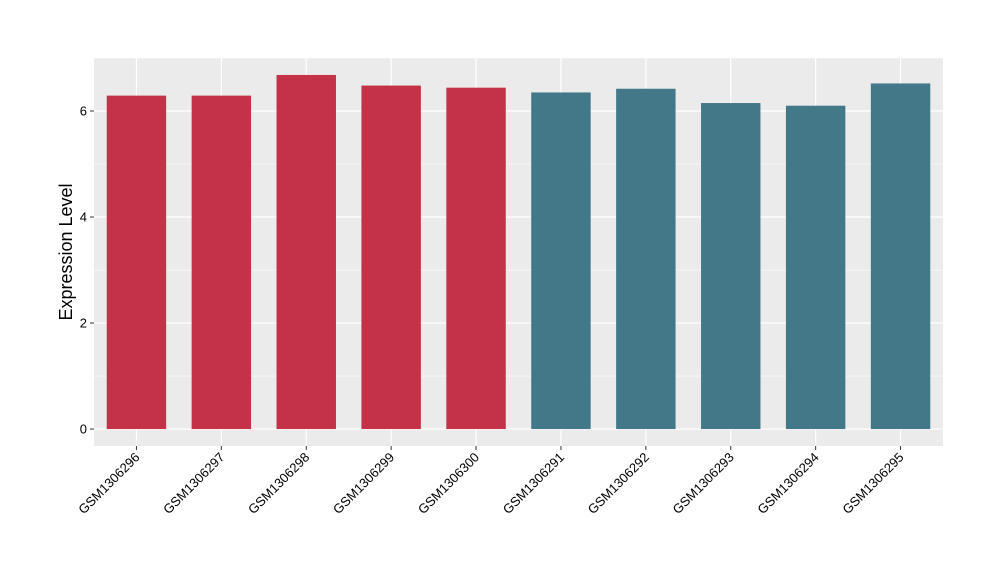  Describe the element at coordinates (533, 483) in the screenshot. I see `x-tick-label: GSM1306291` at that location.